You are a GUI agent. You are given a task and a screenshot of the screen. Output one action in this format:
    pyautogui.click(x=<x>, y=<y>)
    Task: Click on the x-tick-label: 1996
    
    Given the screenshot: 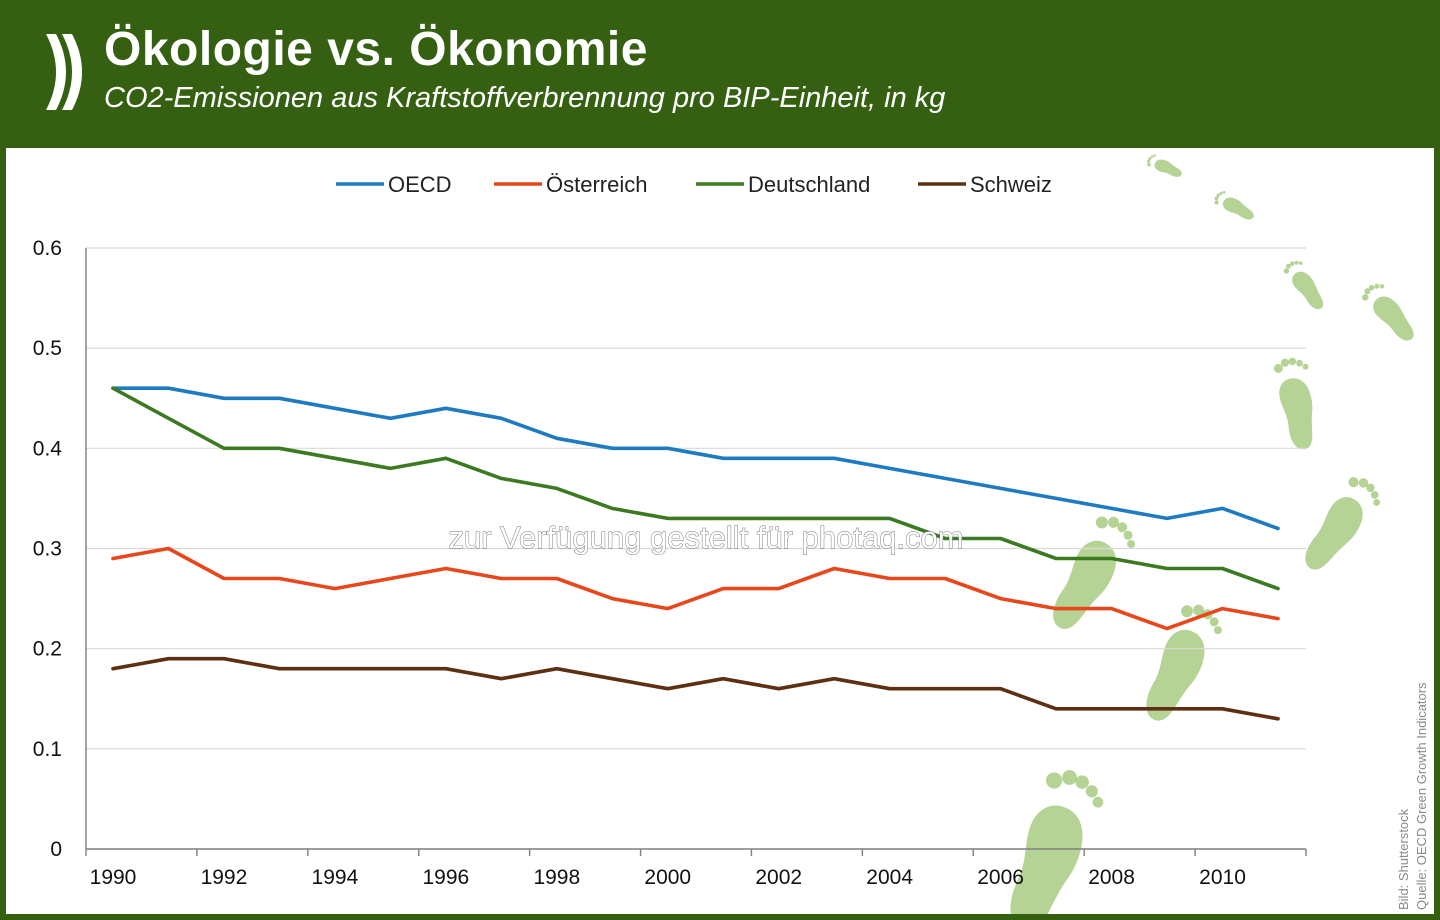 What is the action you would take?
    pyautogui.click(x=445, y=877)
    